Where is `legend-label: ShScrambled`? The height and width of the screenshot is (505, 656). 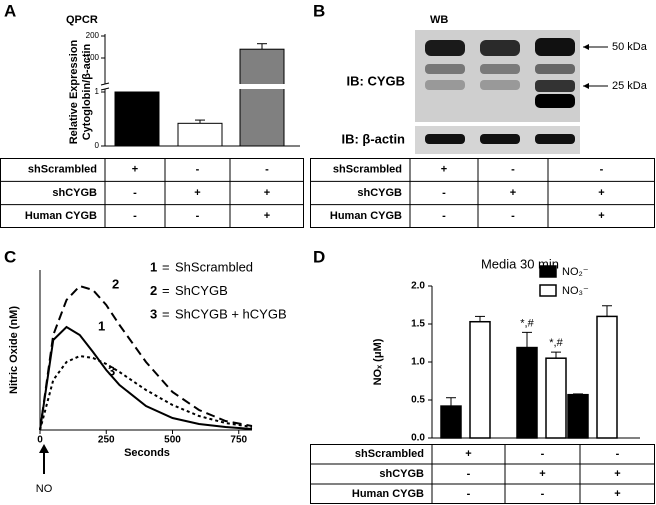
legend-label: ShScrambled is located at coordinates (214, 266).